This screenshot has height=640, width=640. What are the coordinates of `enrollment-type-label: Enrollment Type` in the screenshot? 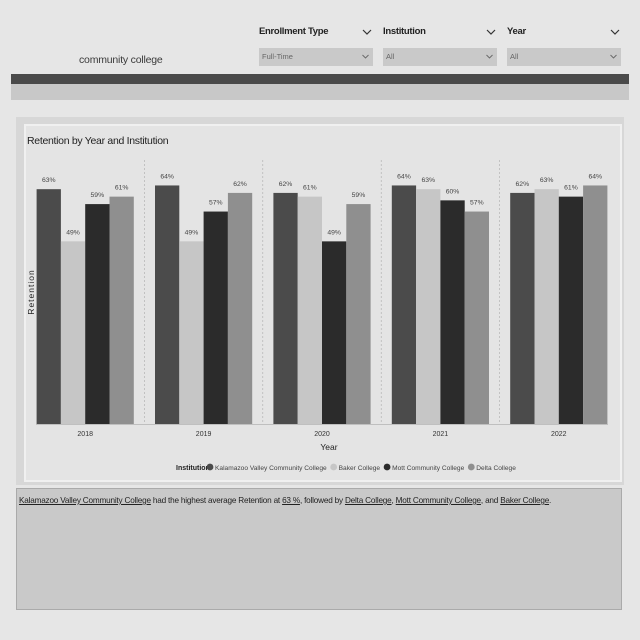 It's located at (294, 31).